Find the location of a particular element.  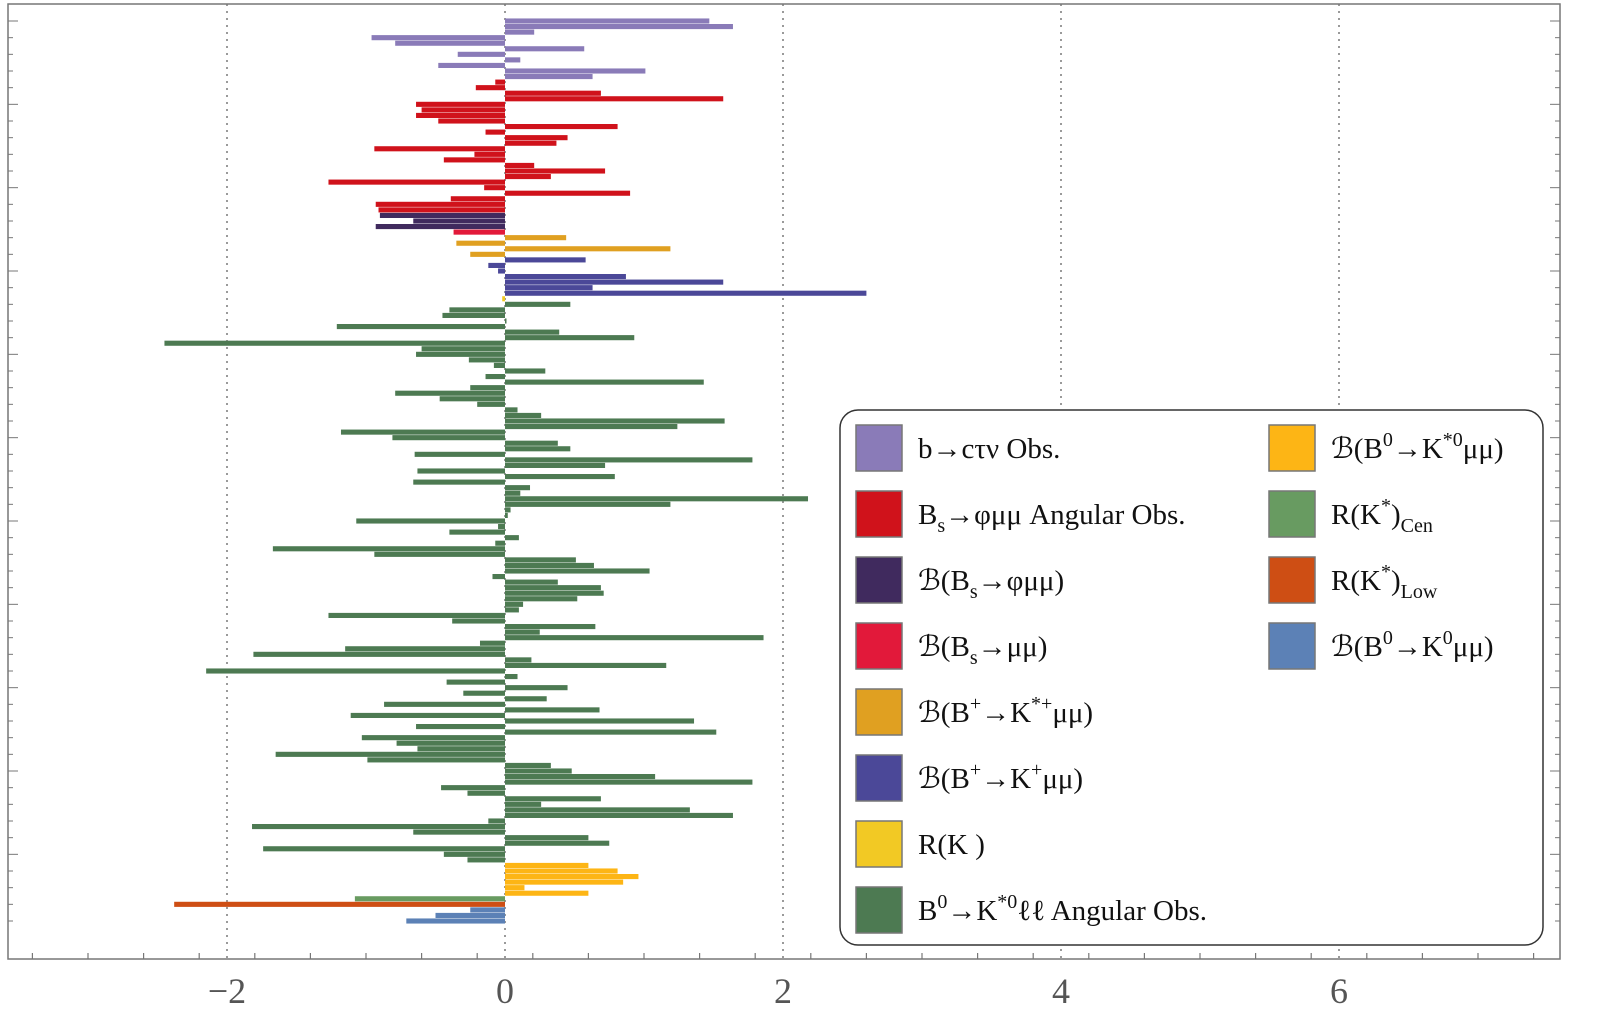

legend-label-rklow: R(K*)Low is located at coordinates (1384, 582).